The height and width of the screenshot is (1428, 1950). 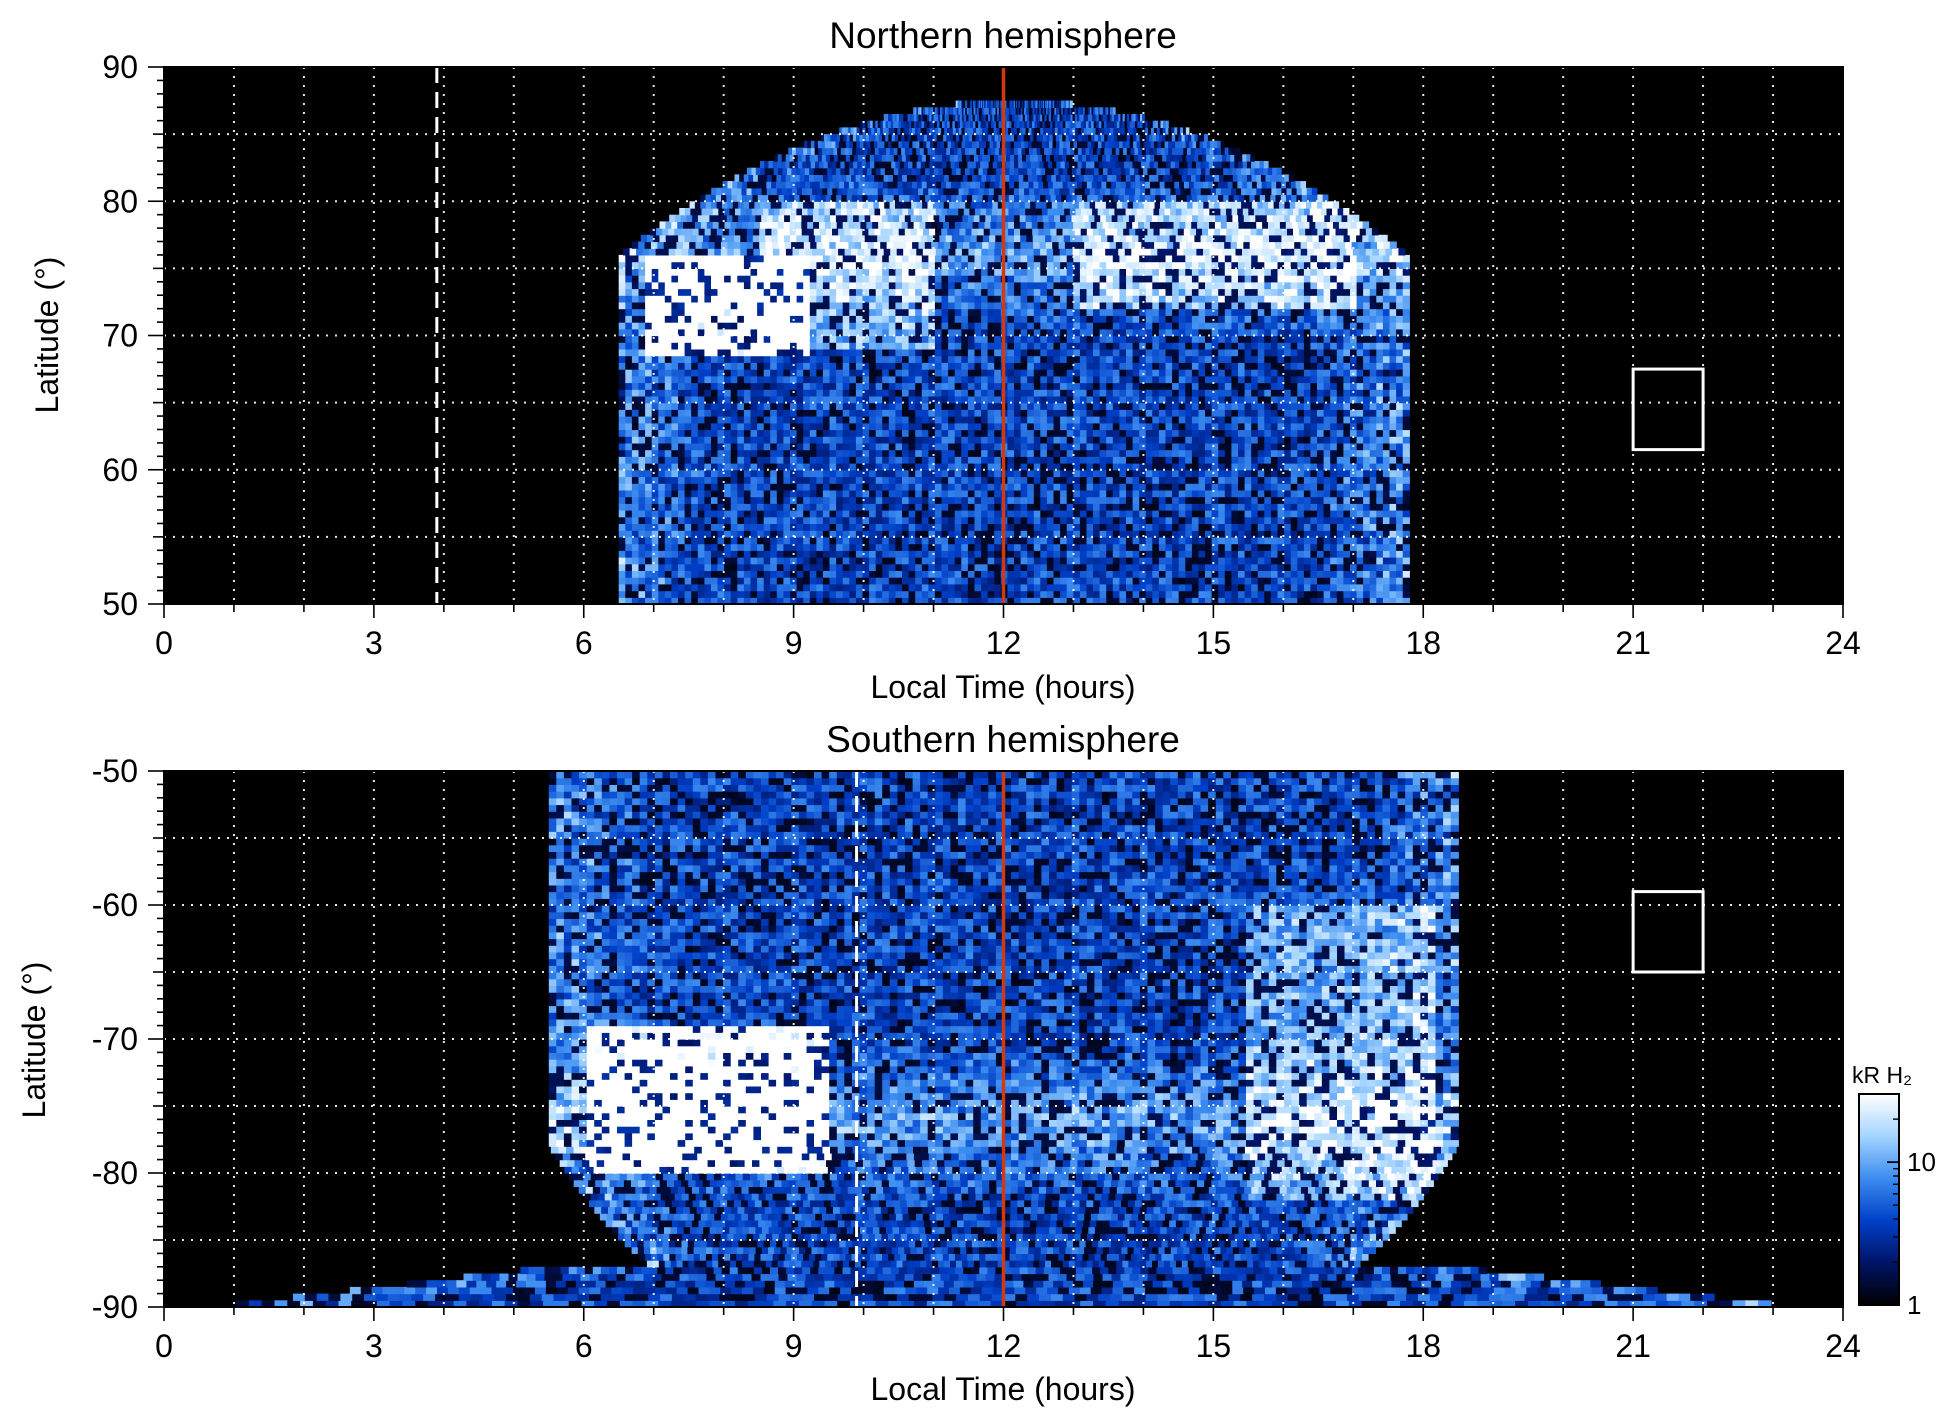 What do you see at coordinates (1882, 1075) in the screenshot?
I see `colorbar-label: kR H₂` at bounding box center [1882, 1075].